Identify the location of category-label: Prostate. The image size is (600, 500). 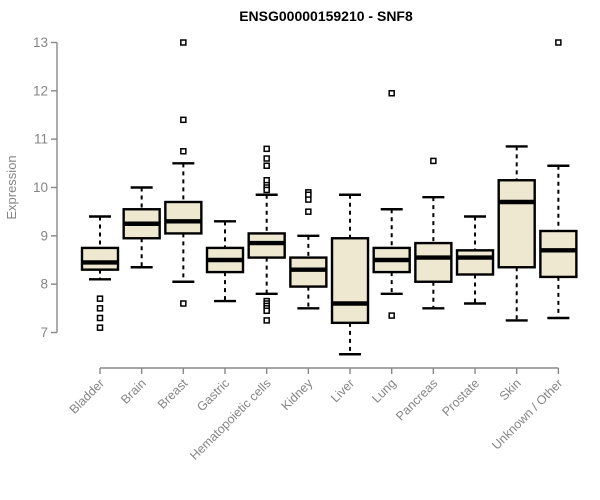
(460, 397).